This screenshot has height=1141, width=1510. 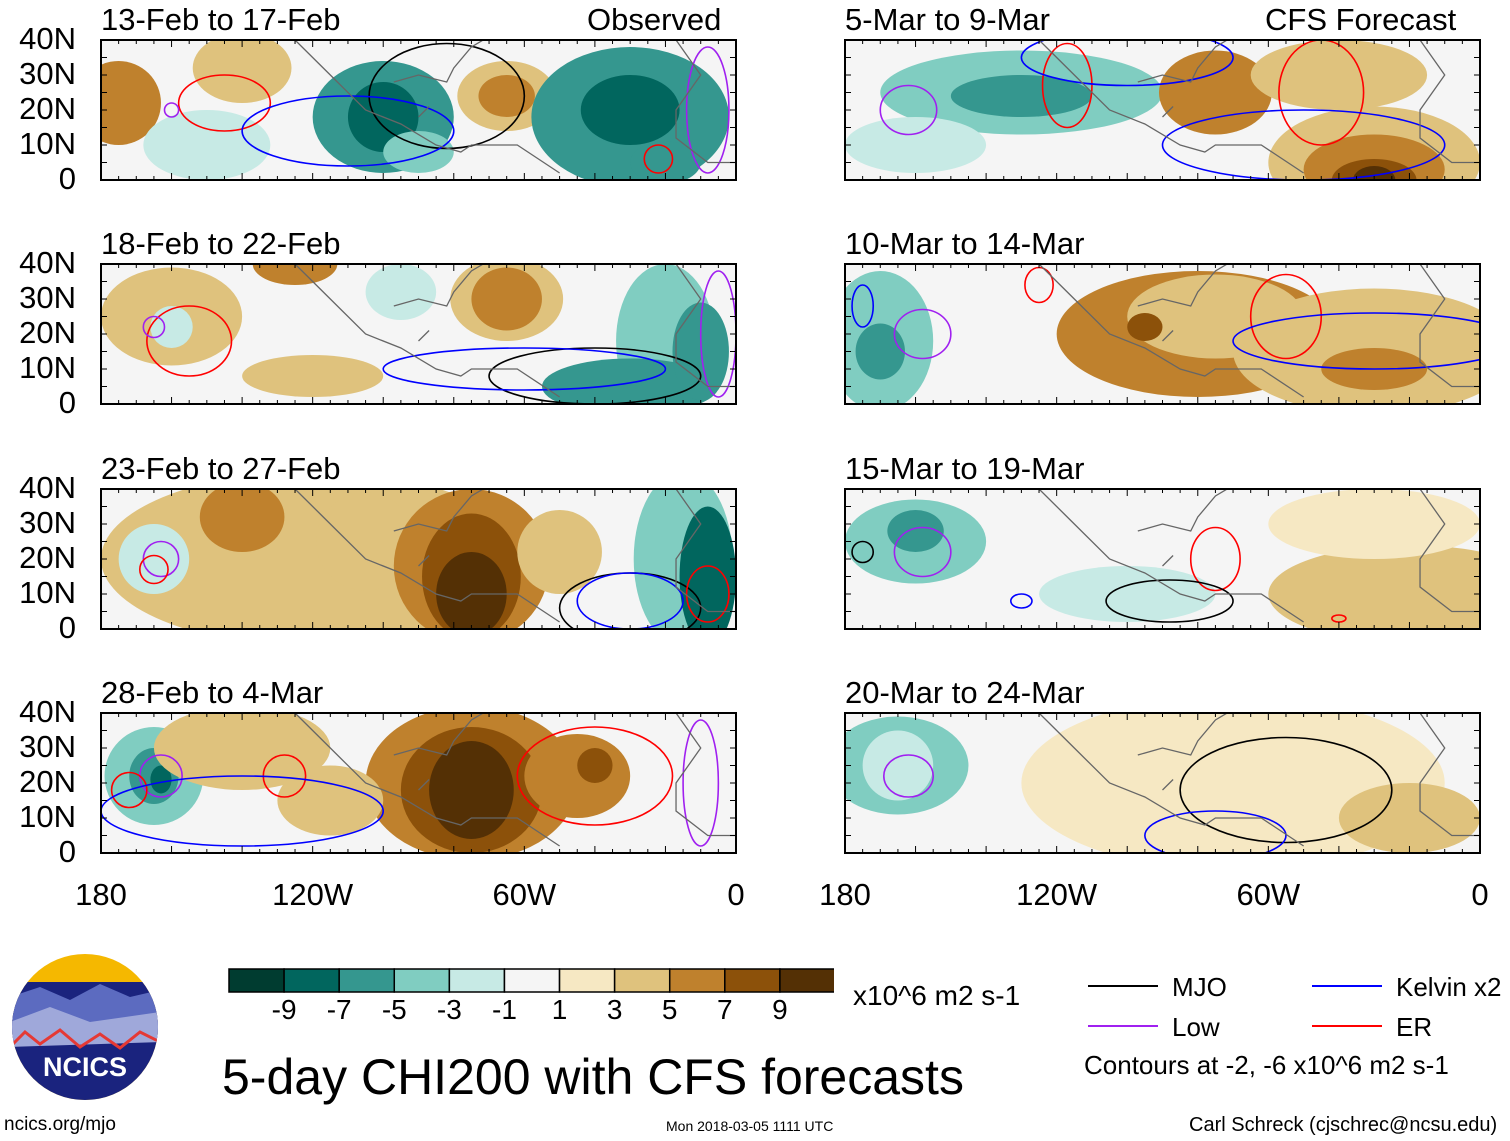 What do you see at coordinates (614, 1009) in the screenshot?
I see `colorbar-tick-label: 3` at bounding box center [614, 1009].